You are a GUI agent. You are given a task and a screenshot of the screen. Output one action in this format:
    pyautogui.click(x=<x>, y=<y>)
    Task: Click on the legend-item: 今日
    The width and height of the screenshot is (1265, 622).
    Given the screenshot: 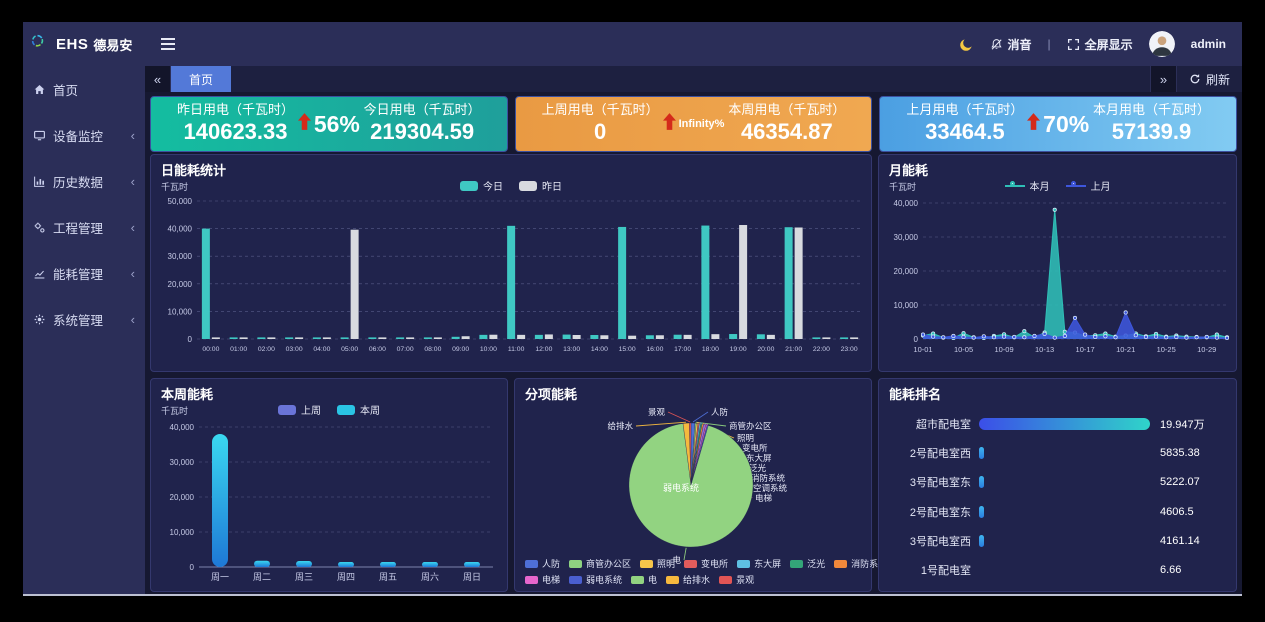 What is the action you would take?
    pyautogui.click(x=481, y=185)
    